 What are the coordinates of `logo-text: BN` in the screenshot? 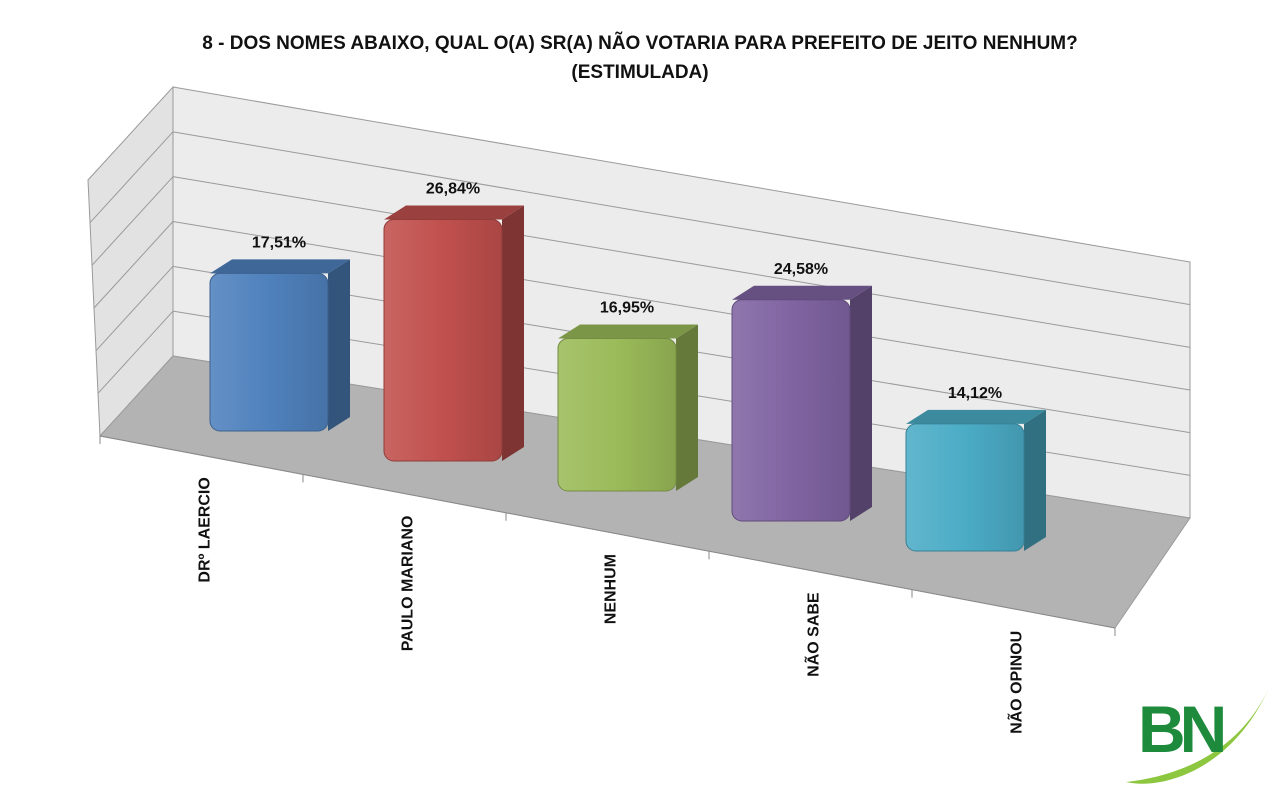 It's located at (1181, 729).